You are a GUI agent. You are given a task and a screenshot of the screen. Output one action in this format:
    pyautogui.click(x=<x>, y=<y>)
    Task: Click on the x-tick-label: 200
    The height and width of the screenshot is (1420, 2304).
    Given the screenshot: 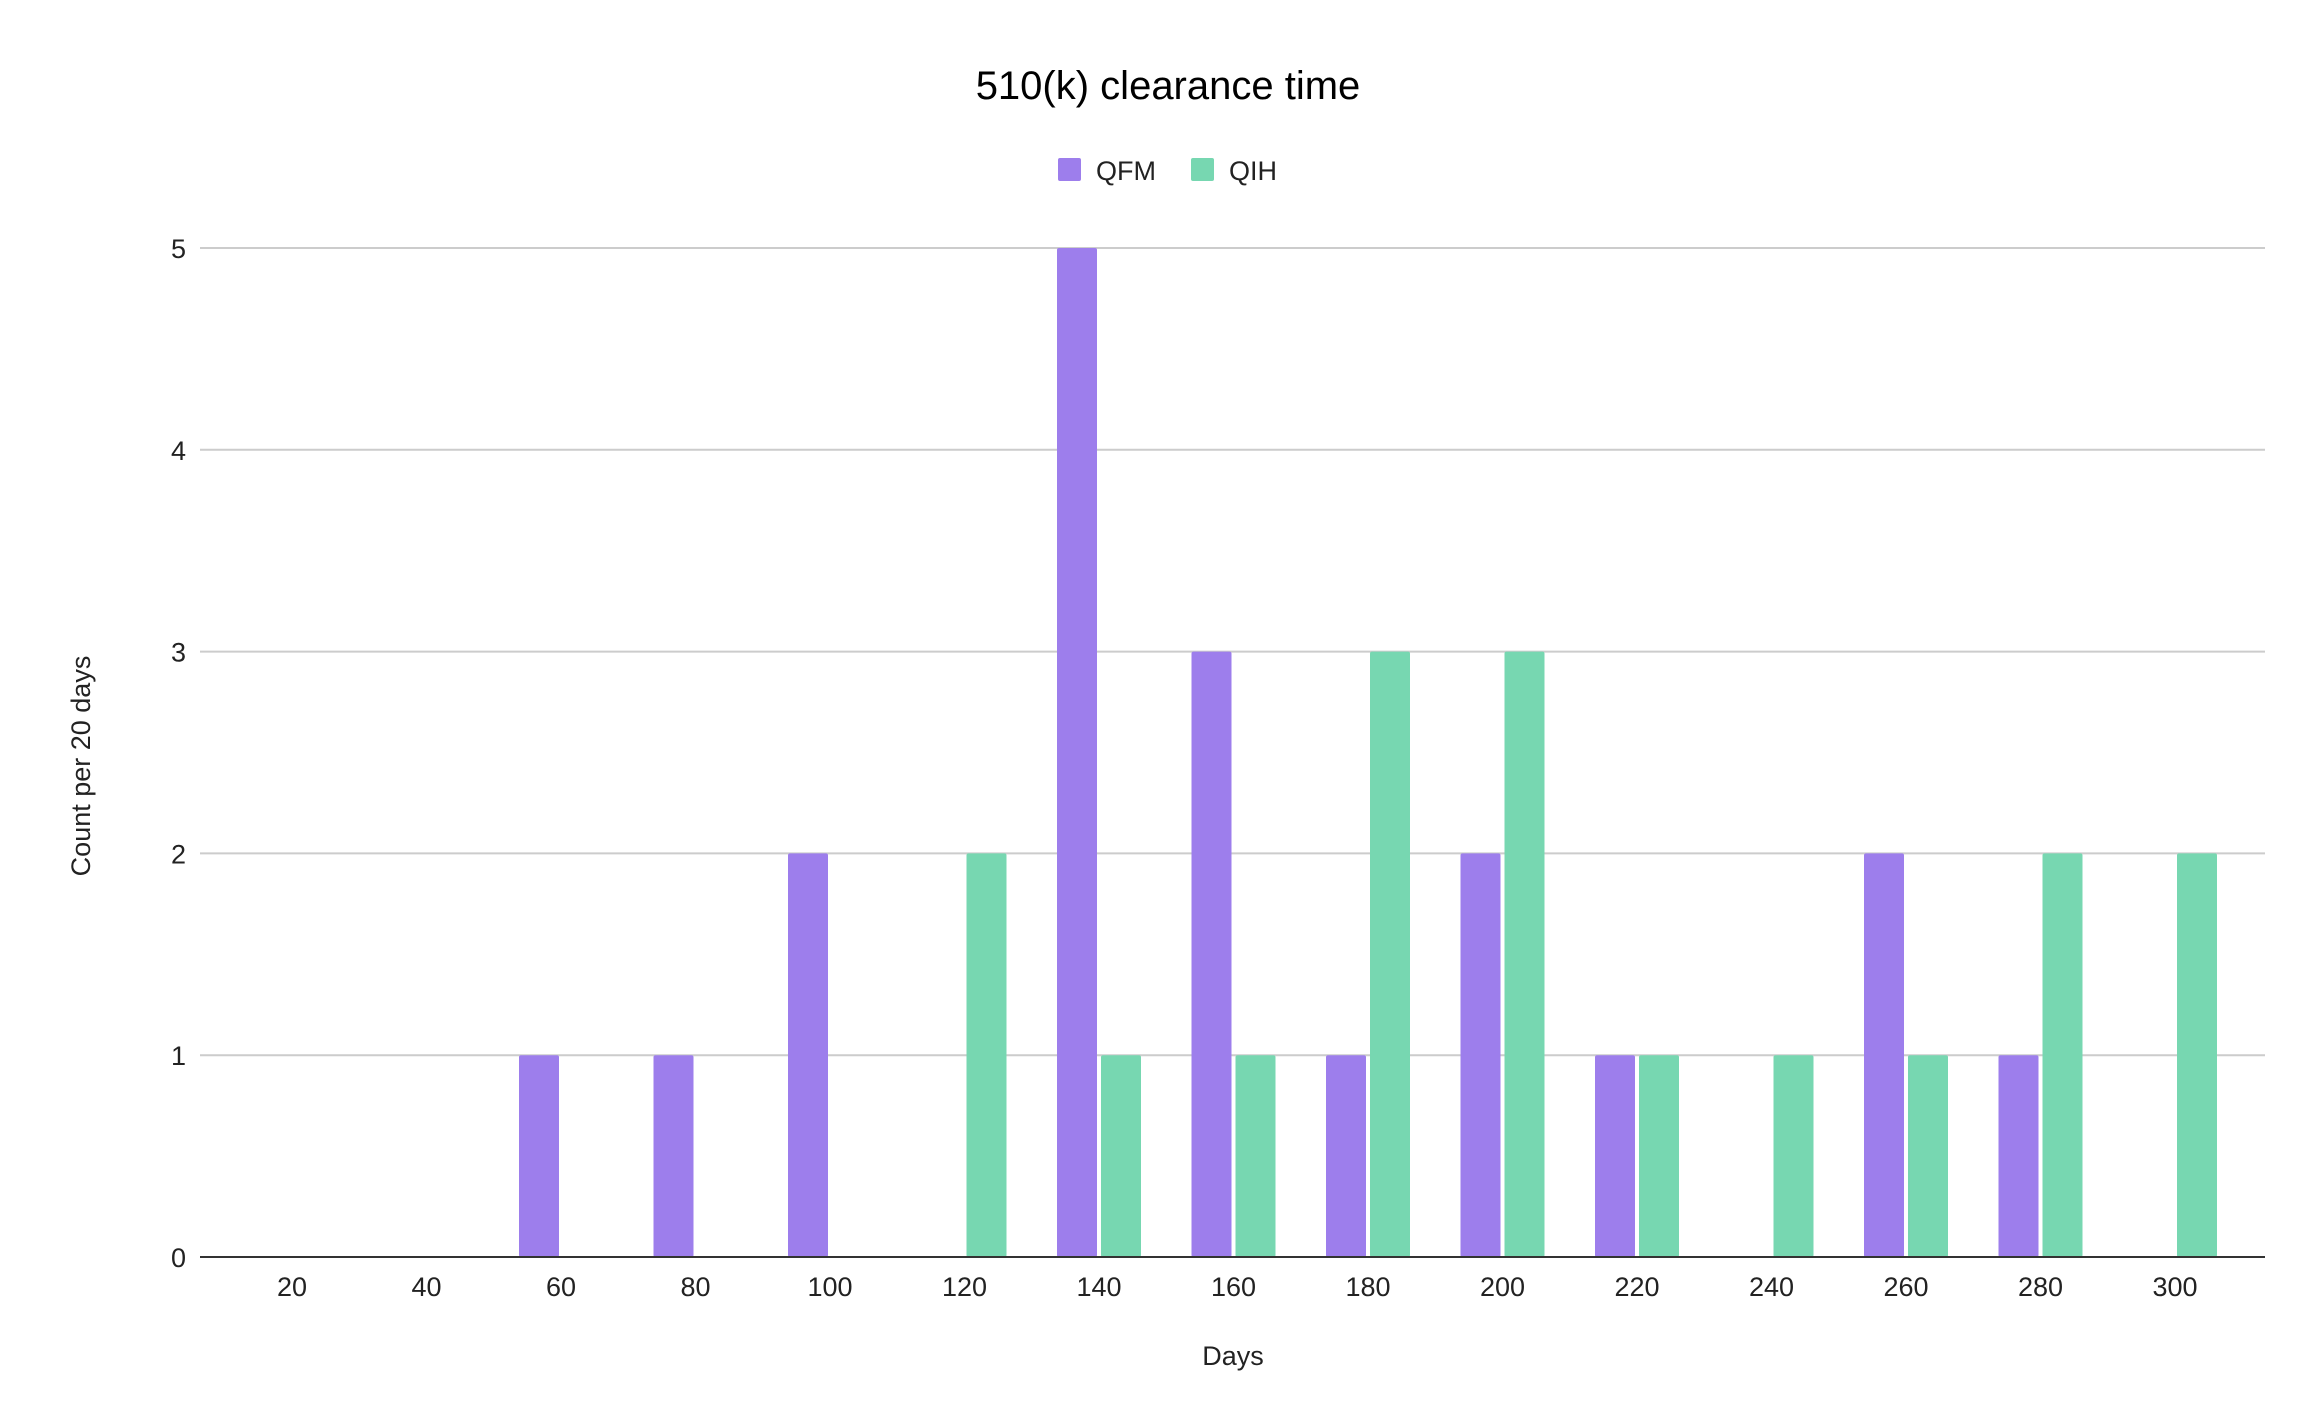 What is the action you would take?
    pyautogui.click(x=1502, y=1287)
    